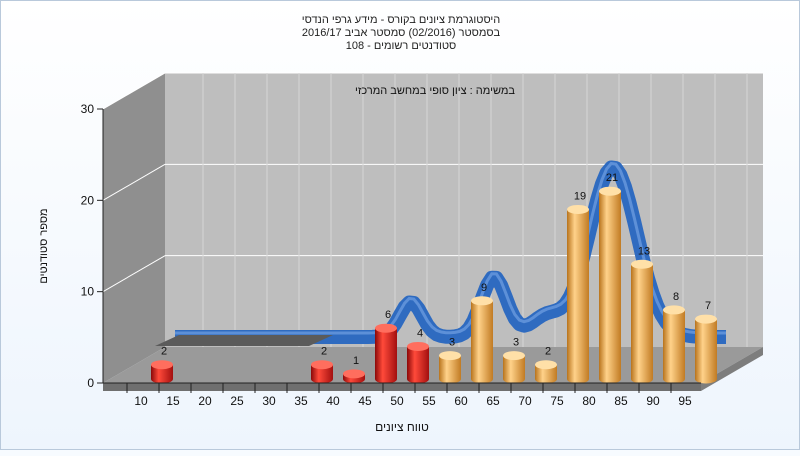 The width and height of the screenshot is (800, 456). Describe the element at coordinates (612, 178) in the screenshot. I see `bar-value-label: 21` at that location.